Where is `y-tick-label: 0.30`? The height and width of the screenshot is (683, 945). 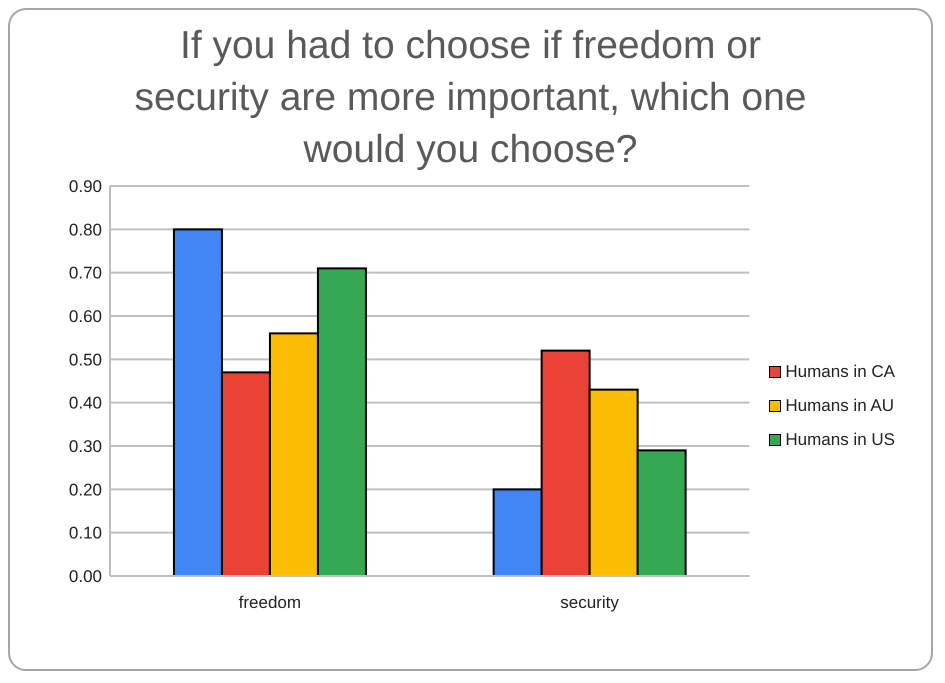 y-tick-label: 0.30 is located at coordinates (85, 446).